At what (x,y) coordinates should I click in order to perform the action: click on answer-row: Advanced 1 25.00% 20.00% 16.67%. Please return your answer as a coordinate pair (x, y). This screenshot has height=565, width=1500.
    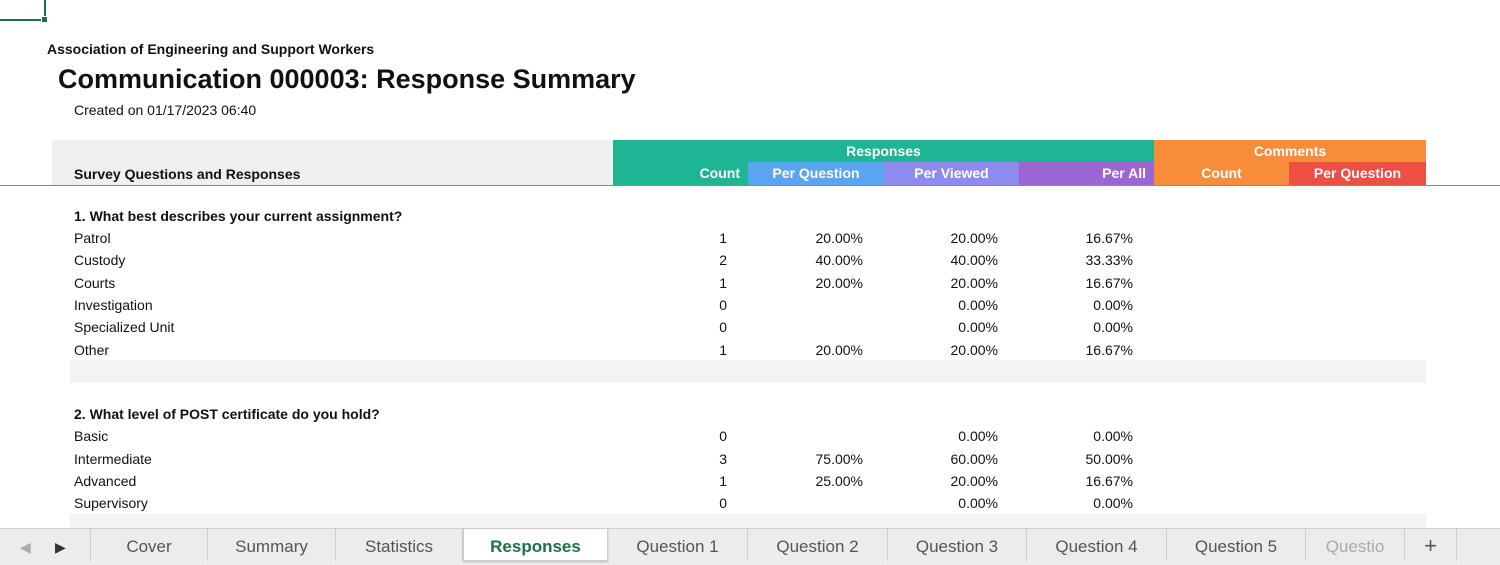
    Looking at the image, I should click on (748, 481).